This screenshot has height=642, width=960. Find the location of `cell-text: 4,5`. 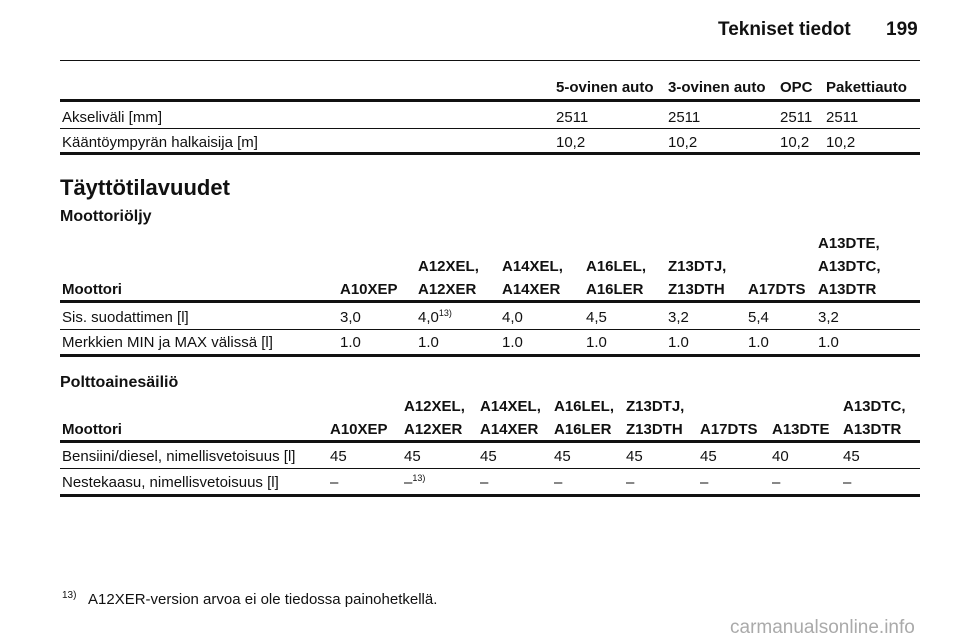

cell-text: 4,5 is located at coordinates (596, 317).